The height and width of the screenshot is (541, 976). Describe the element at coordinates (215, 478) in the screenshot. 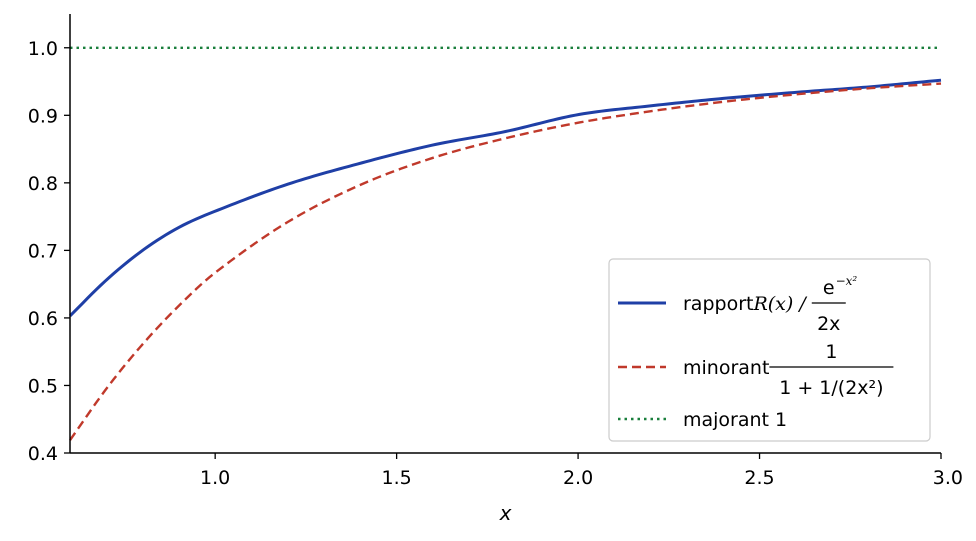

I see `x-tick-label: 1.0` at that location.